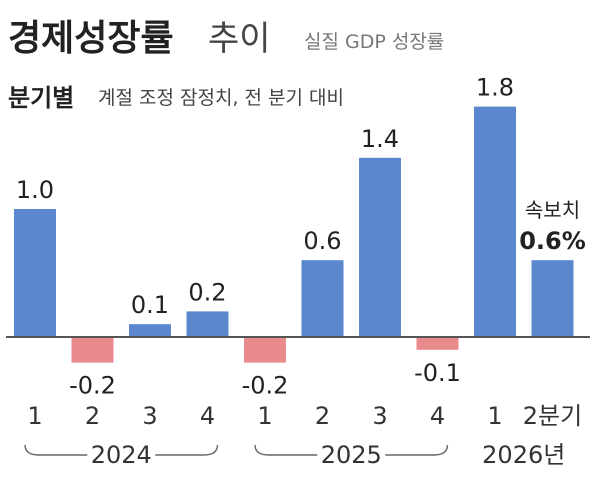 This screenshot has width=603, height=482. I want to click on x-tick-5: 1, so click(264, 416).